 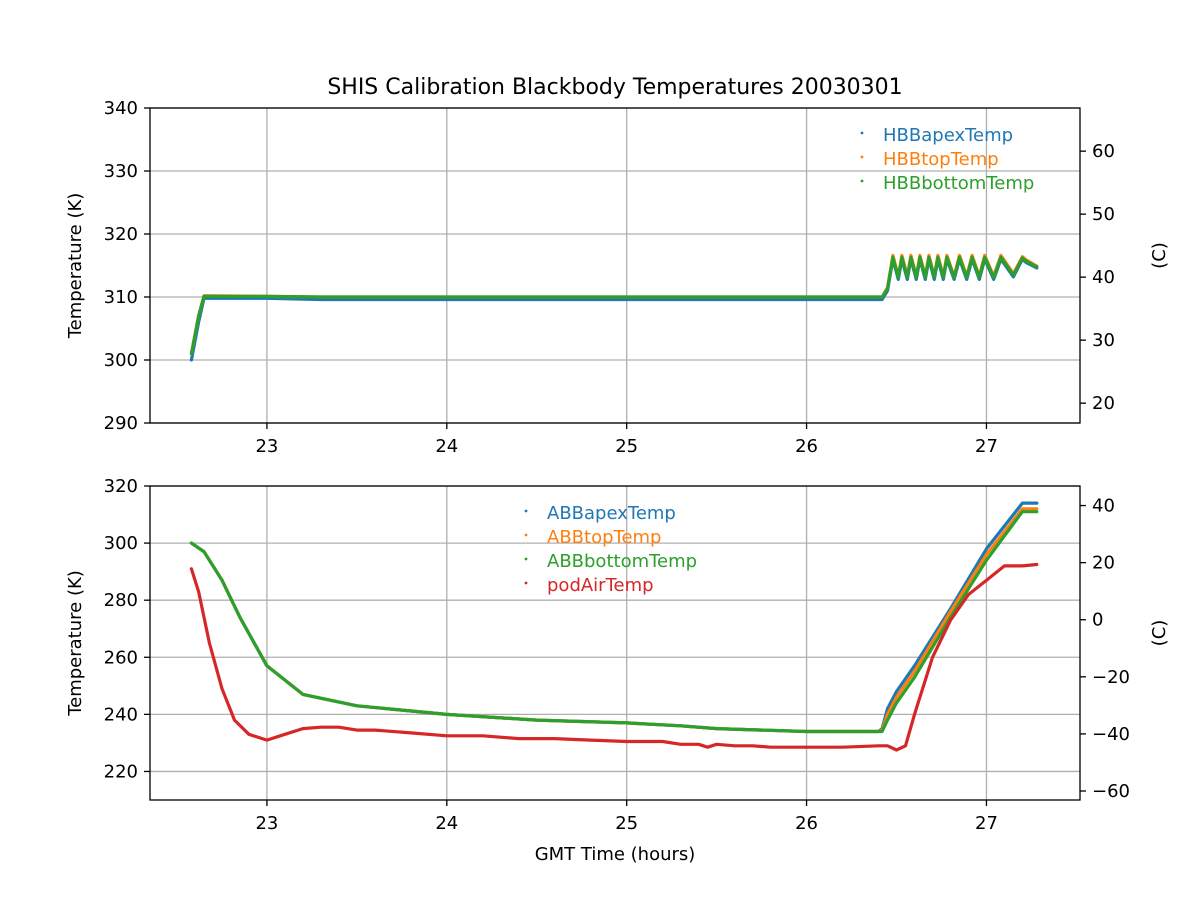 I want to click on y-tick-label: 280, so click(x=121, y=600).